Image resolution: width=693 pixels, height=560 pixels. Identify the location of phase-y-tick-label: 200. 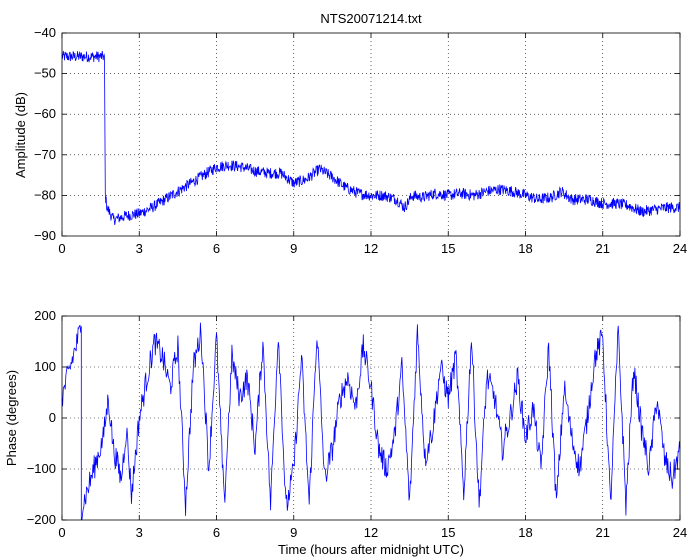
(45, 315).